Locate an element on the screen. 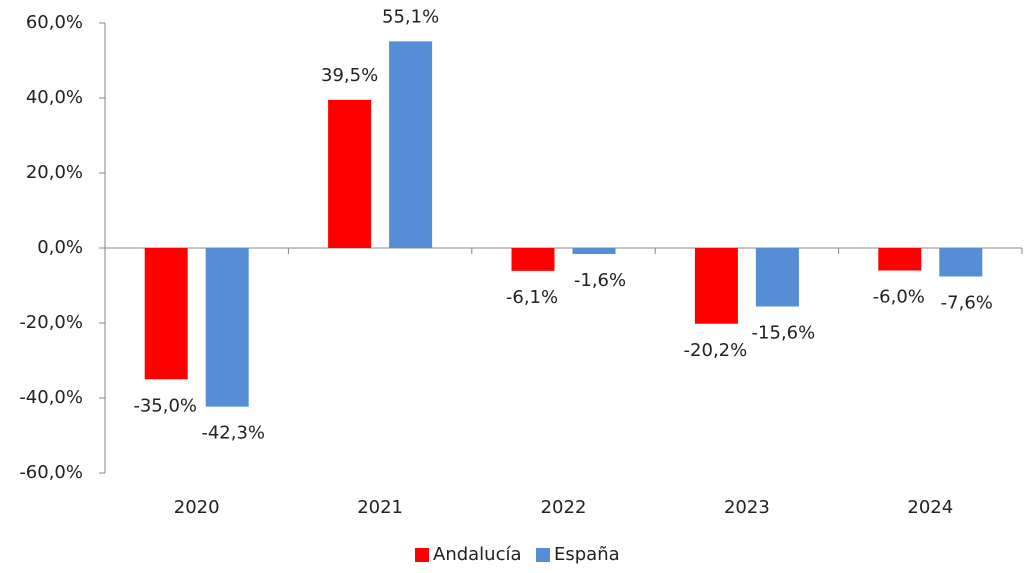 The height and width of the screenshot is (573, 1026). x-tick-label: 2022 is located at coordinates (564, 507).